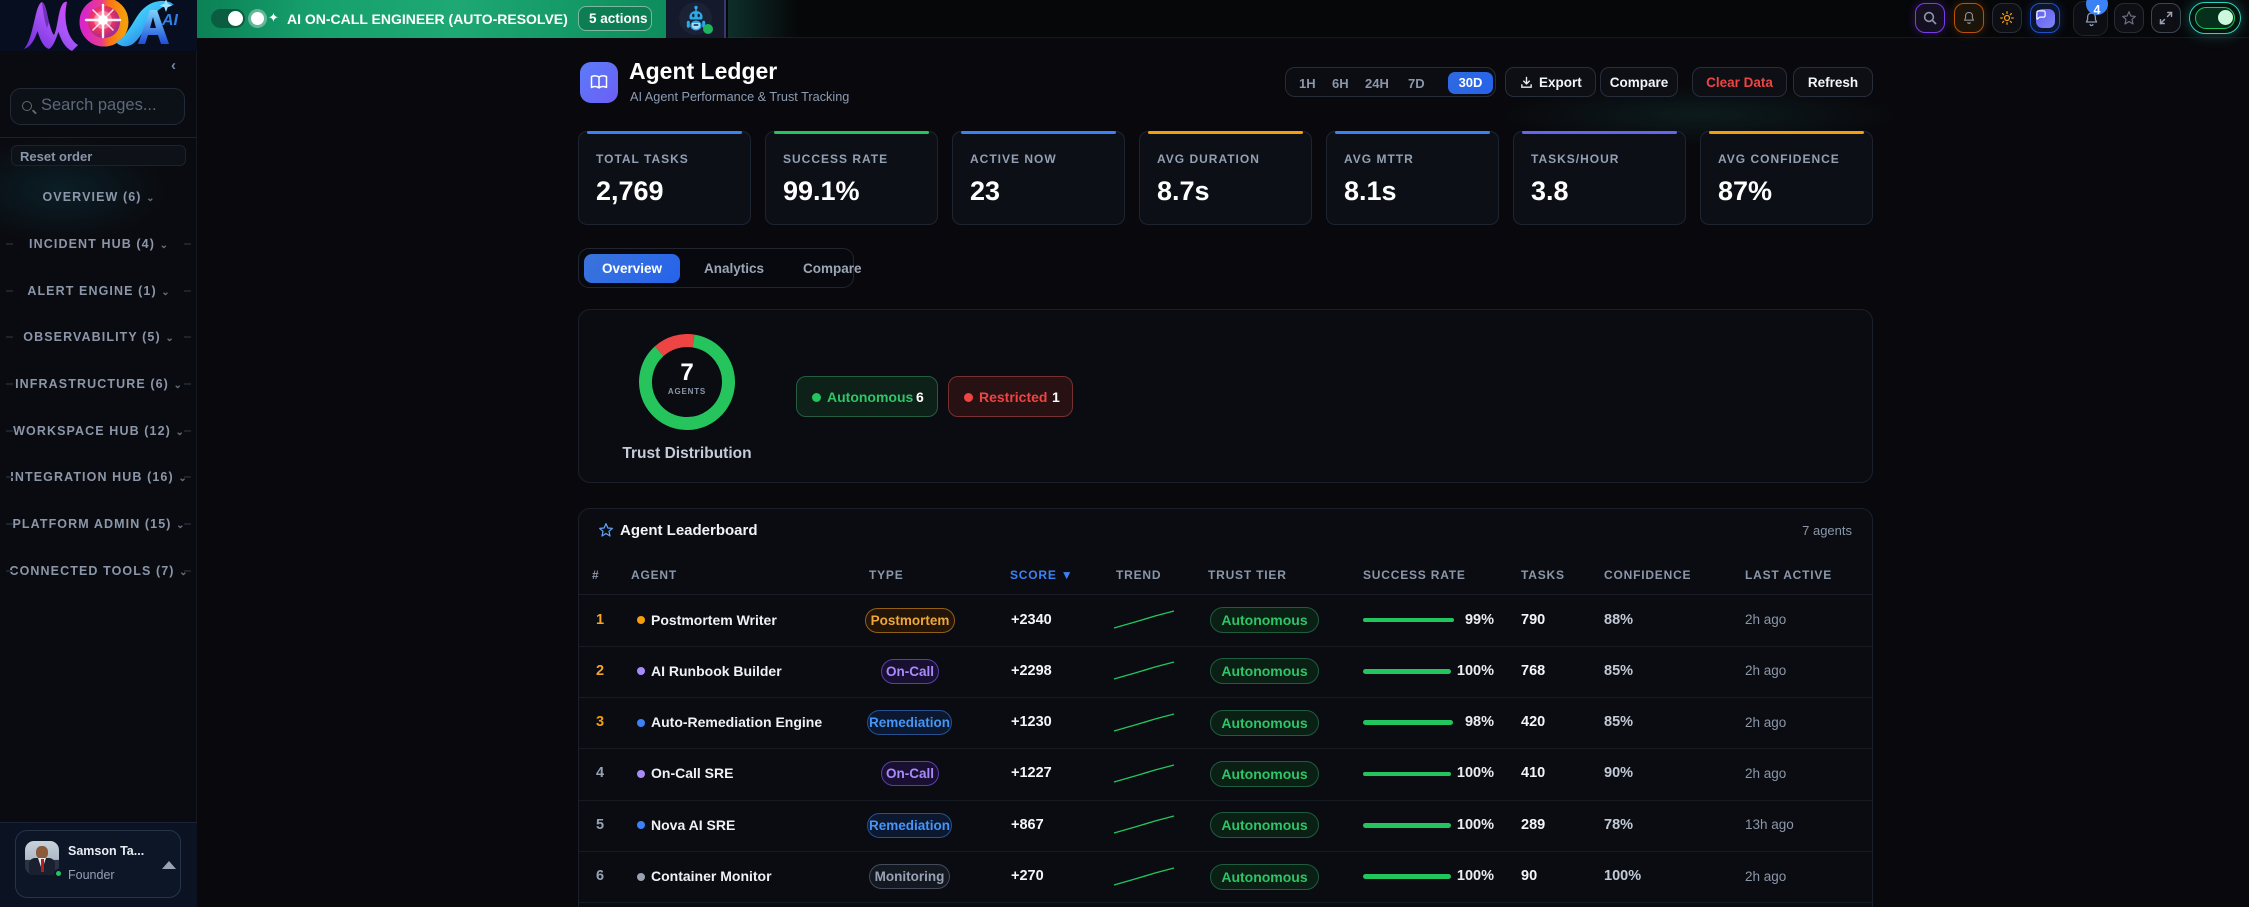 This screenshot has height=907, width=2249. What do you see at coordinates (169, 20) in the screenshot?
I see `svg-text: AI` at bounding box center [169, 20].